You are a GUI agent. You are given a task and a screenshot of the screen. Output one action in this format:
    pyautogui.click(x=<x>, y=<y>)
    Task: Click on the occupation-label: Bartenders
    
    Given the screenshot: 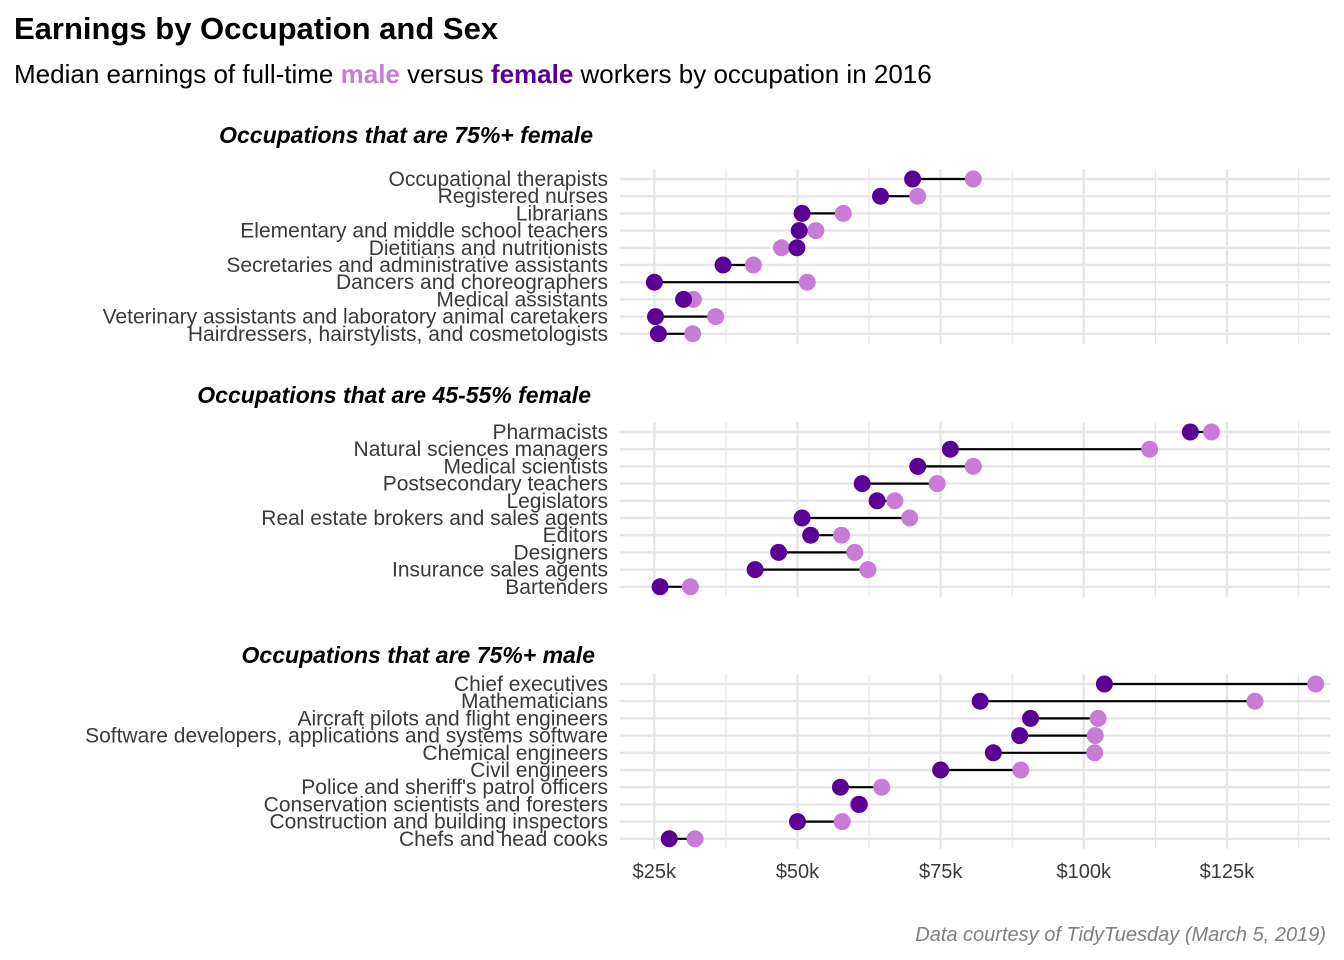 What is the action you would take?
    pyautogui.click(x=556, y=587)
    